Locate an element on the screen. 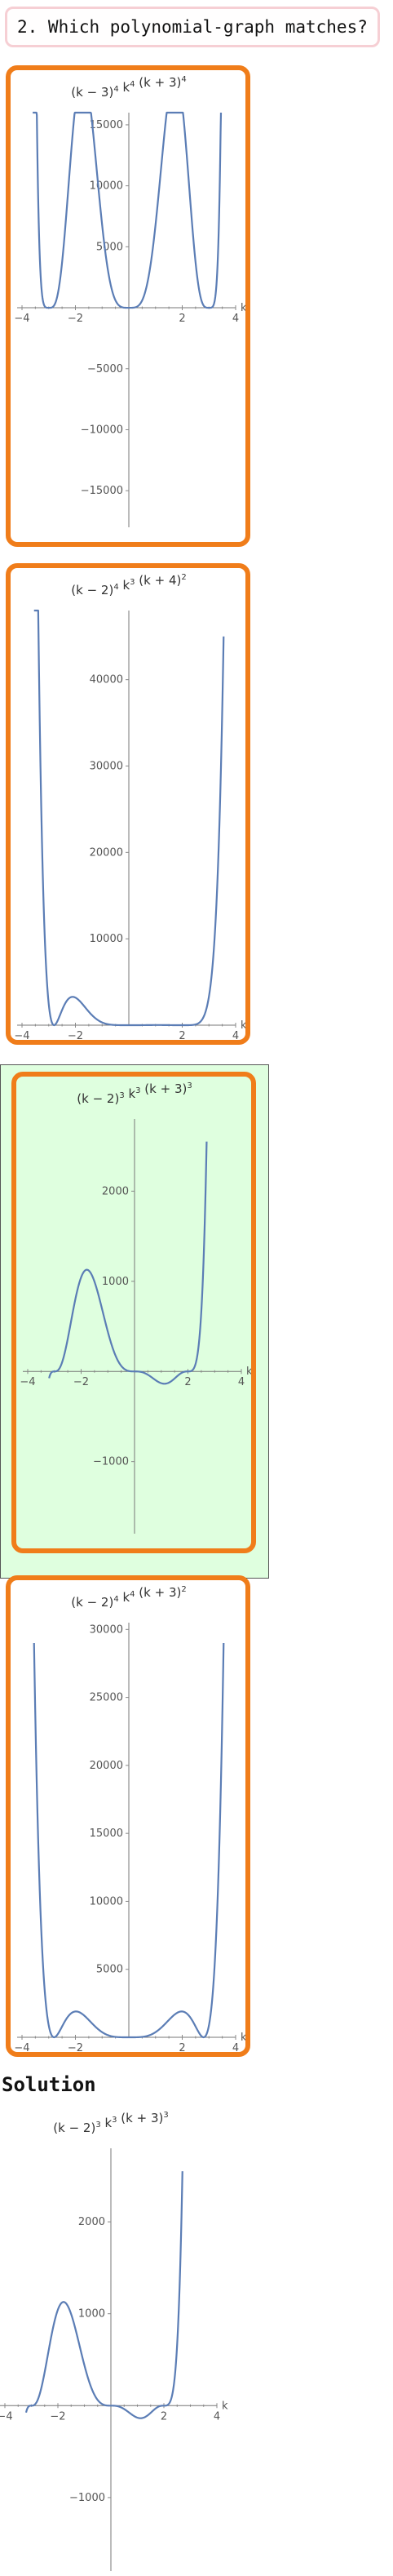 The width and height of the screenshot is (393, 2576). solution-heading: Solution is located at coordinates (49, 2084).